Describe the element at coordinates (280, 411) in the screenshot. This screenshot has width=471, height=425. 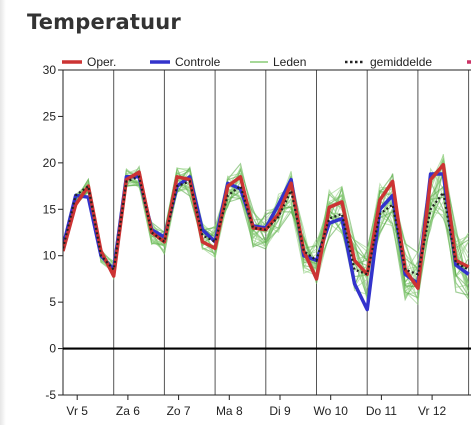
I see `x-tick-label: Di 9` at that location.